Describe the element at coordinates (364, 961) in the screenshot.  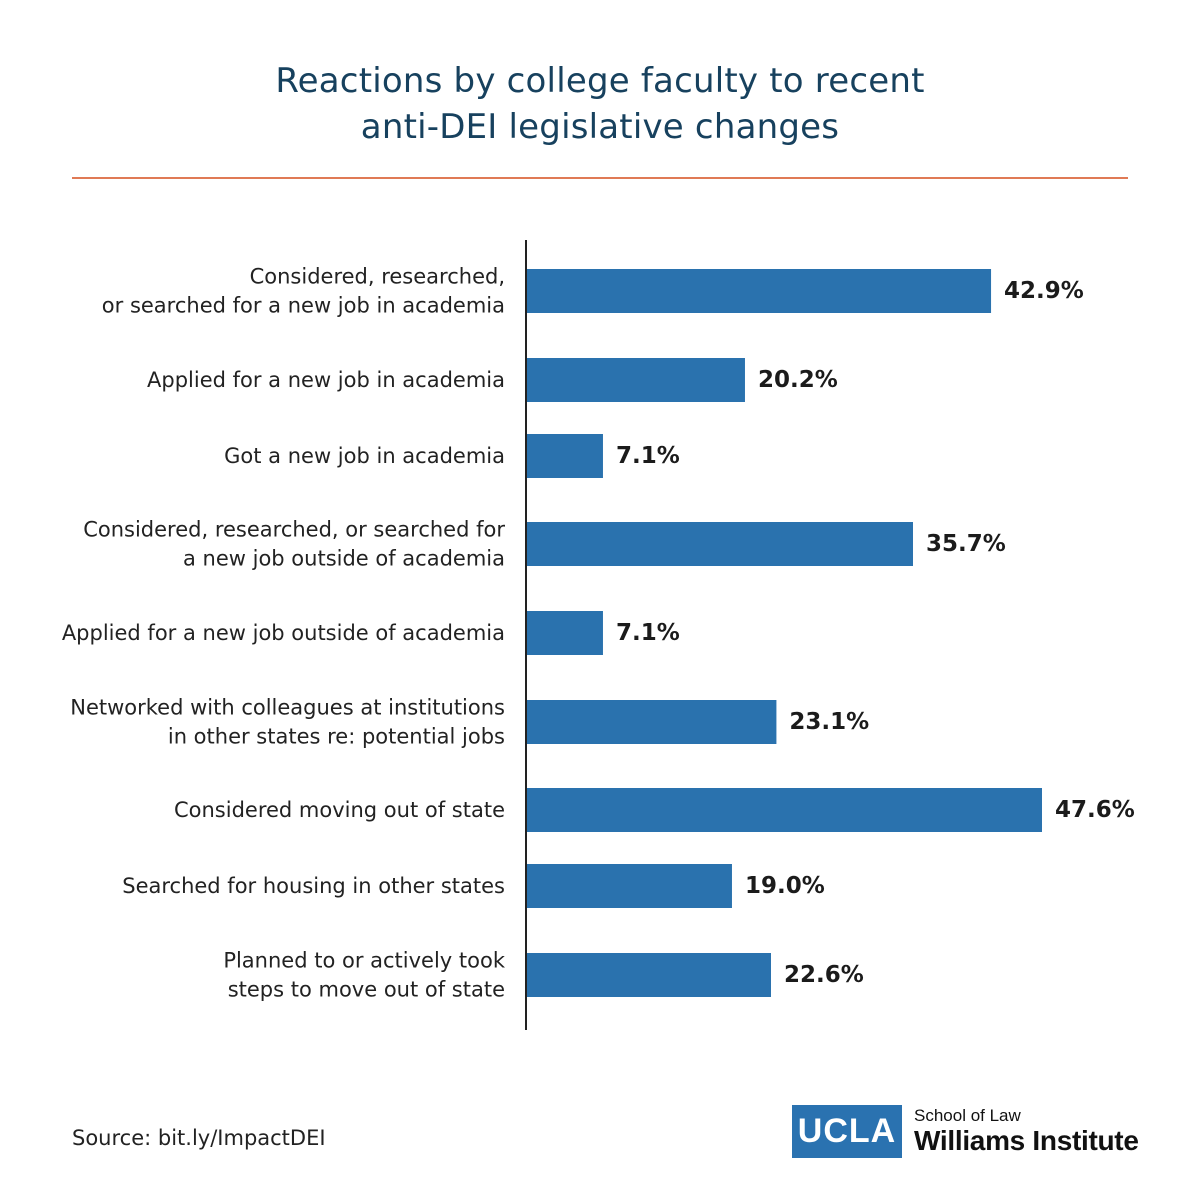
I see `category-label-8-line-0: Planned to or actively took` at that location.